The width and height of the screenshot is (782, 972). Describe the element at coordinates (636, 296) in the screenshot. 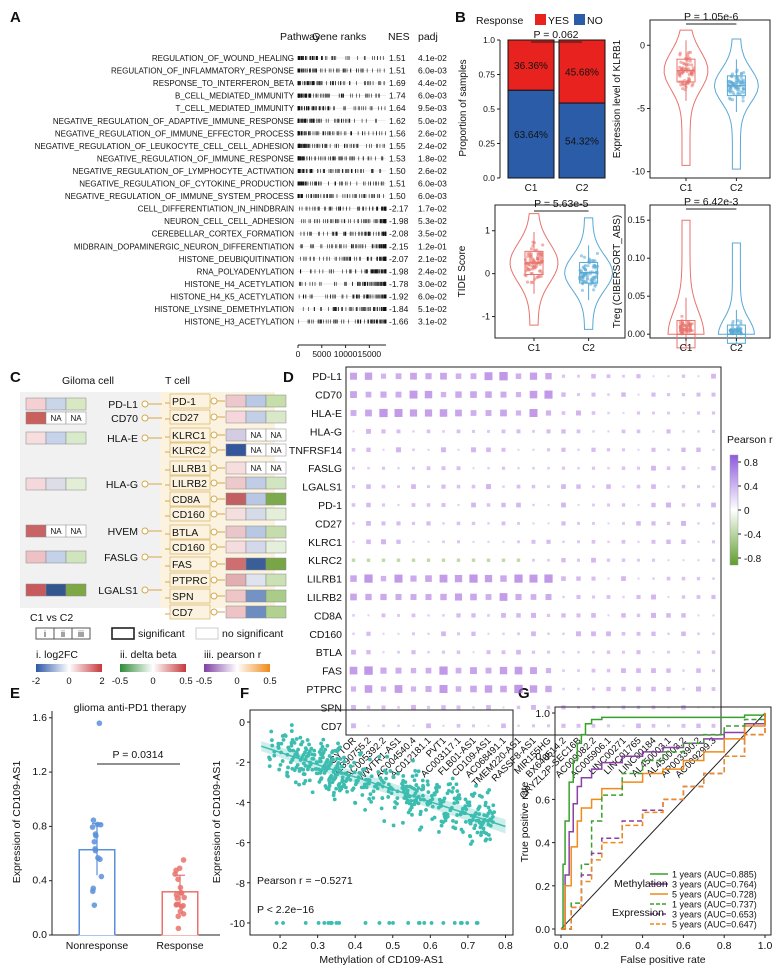

I see `y-tick-label: 0.05` at that location.